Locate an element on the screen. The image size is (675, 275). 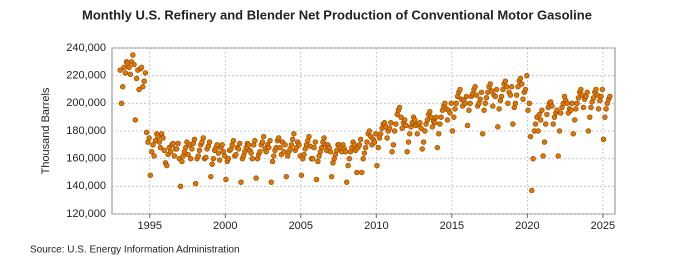
y-tick-label: 200,000 is located at coordinates (86, 103).